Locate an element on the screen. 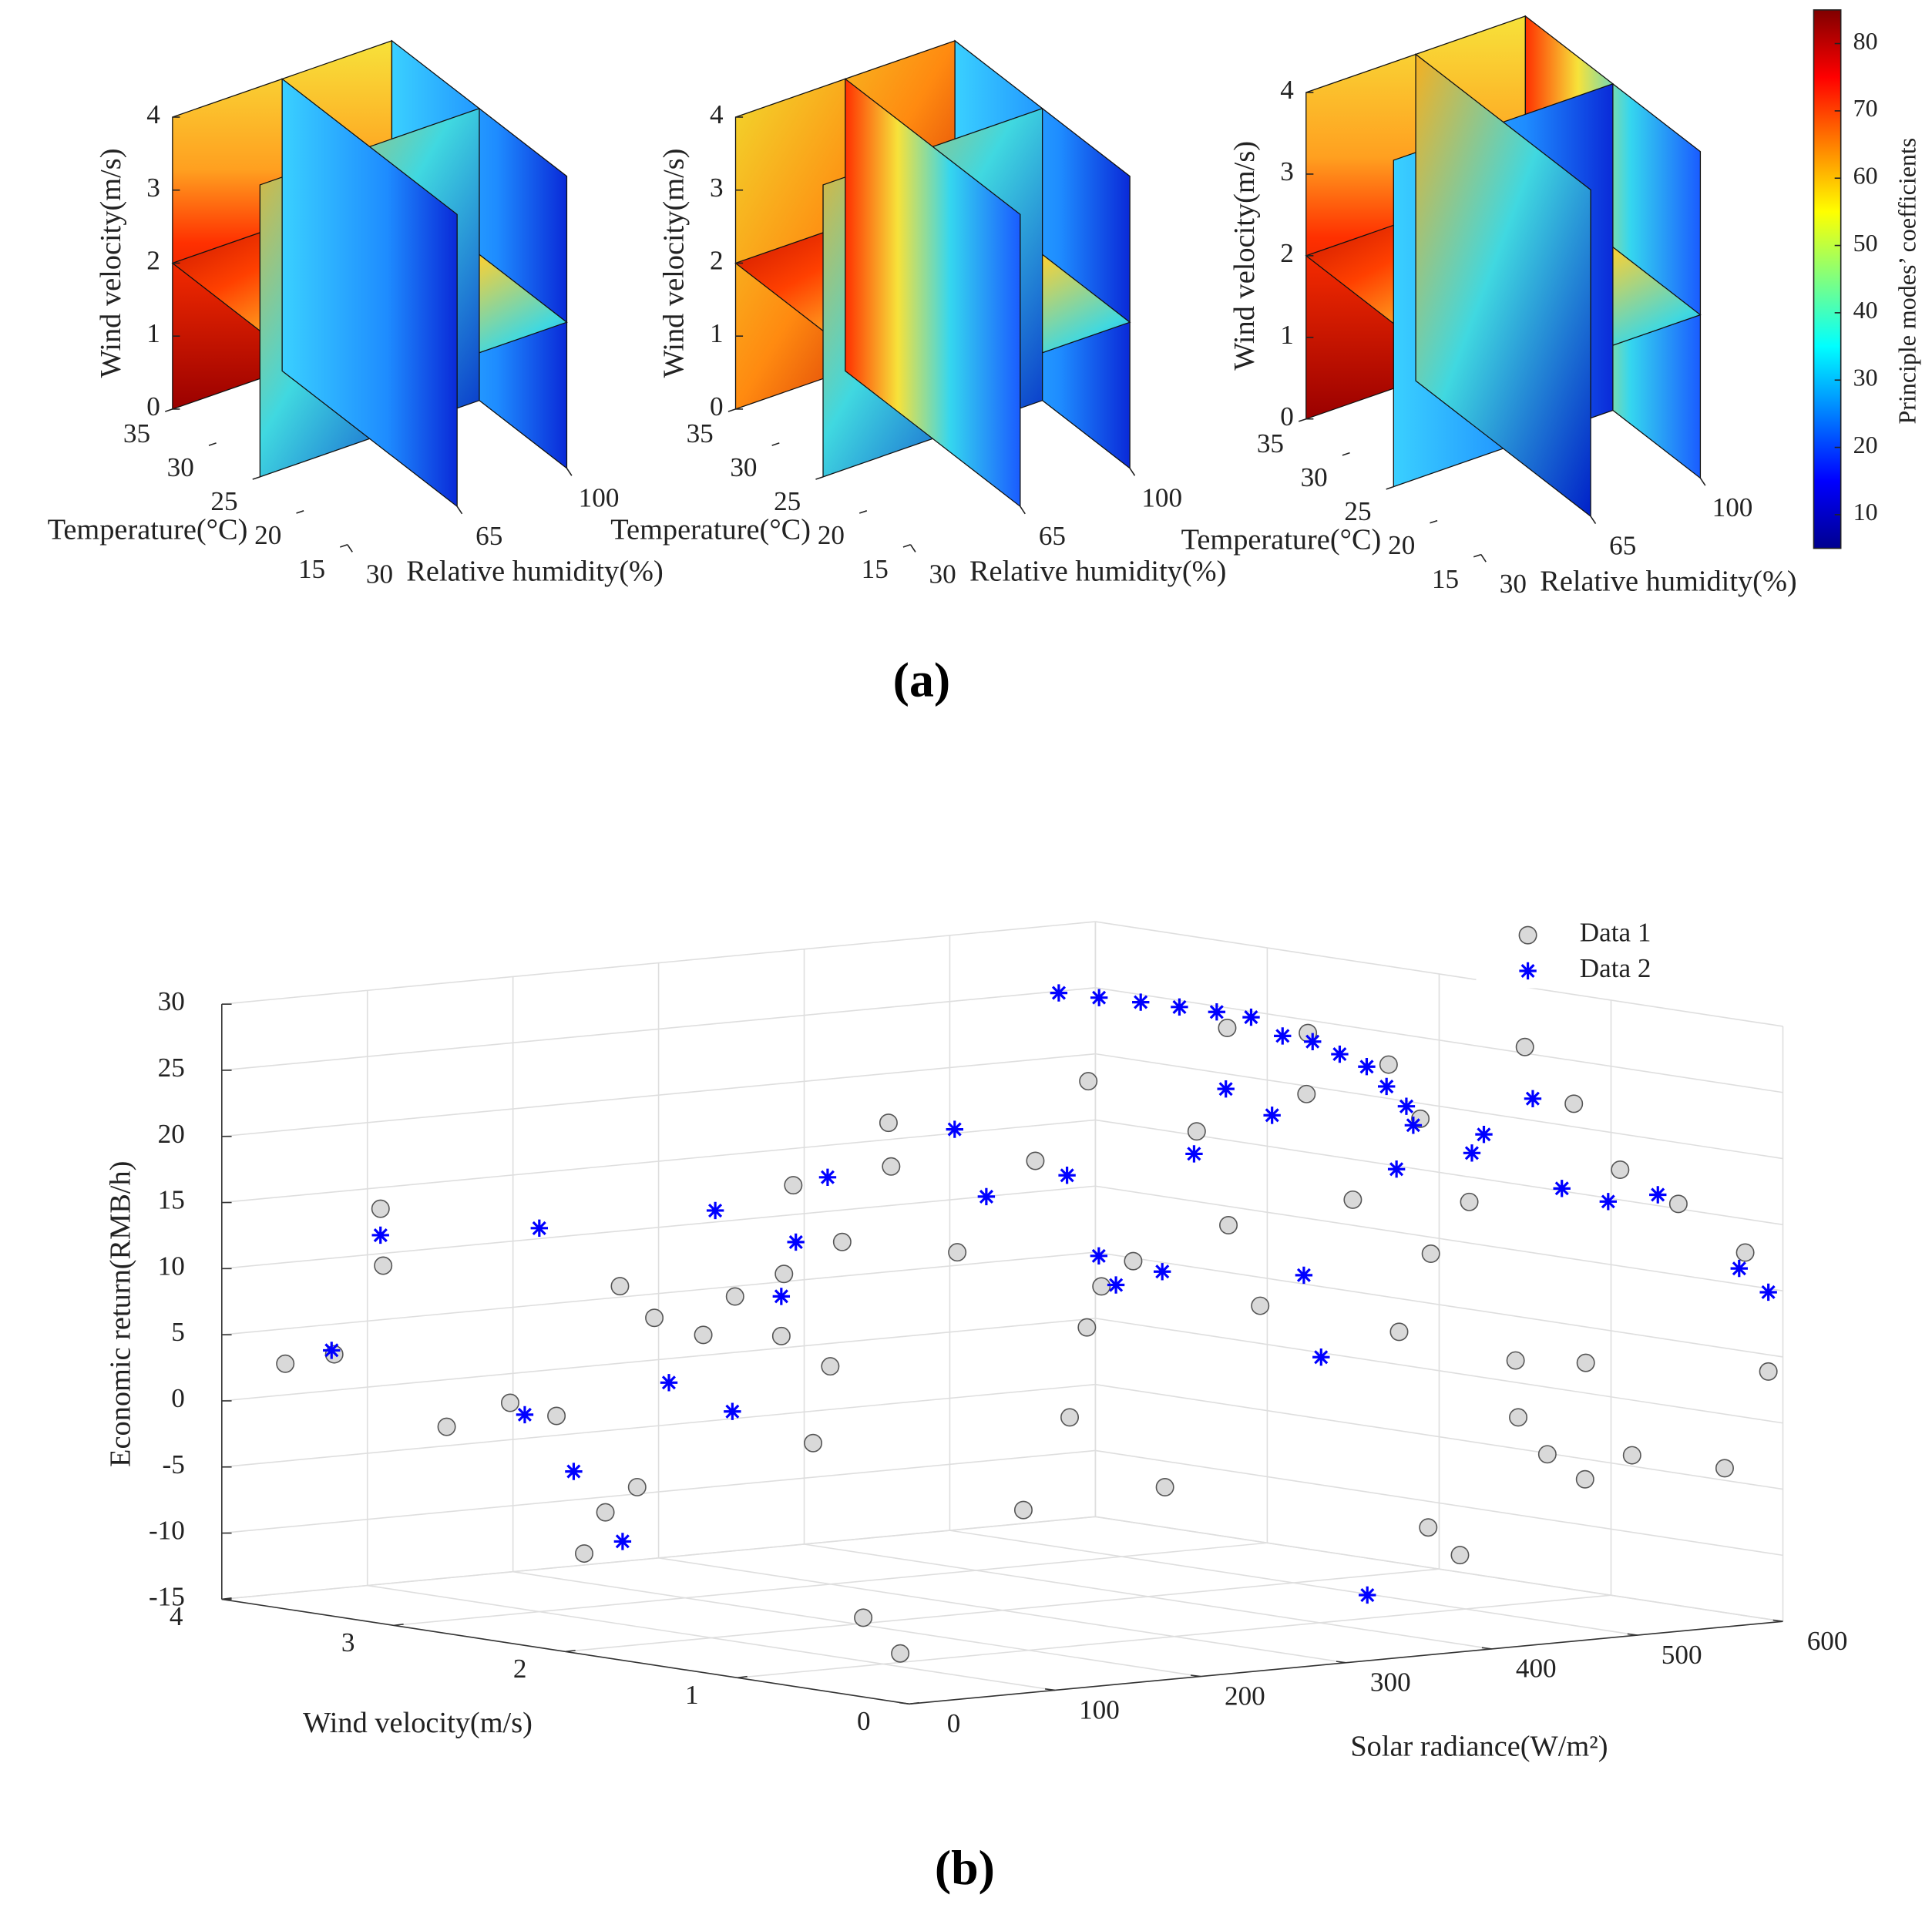 The height and width of the screenshot is (1911, 1932). legend-label: Data 2 is located at coordinates (1616, 968).